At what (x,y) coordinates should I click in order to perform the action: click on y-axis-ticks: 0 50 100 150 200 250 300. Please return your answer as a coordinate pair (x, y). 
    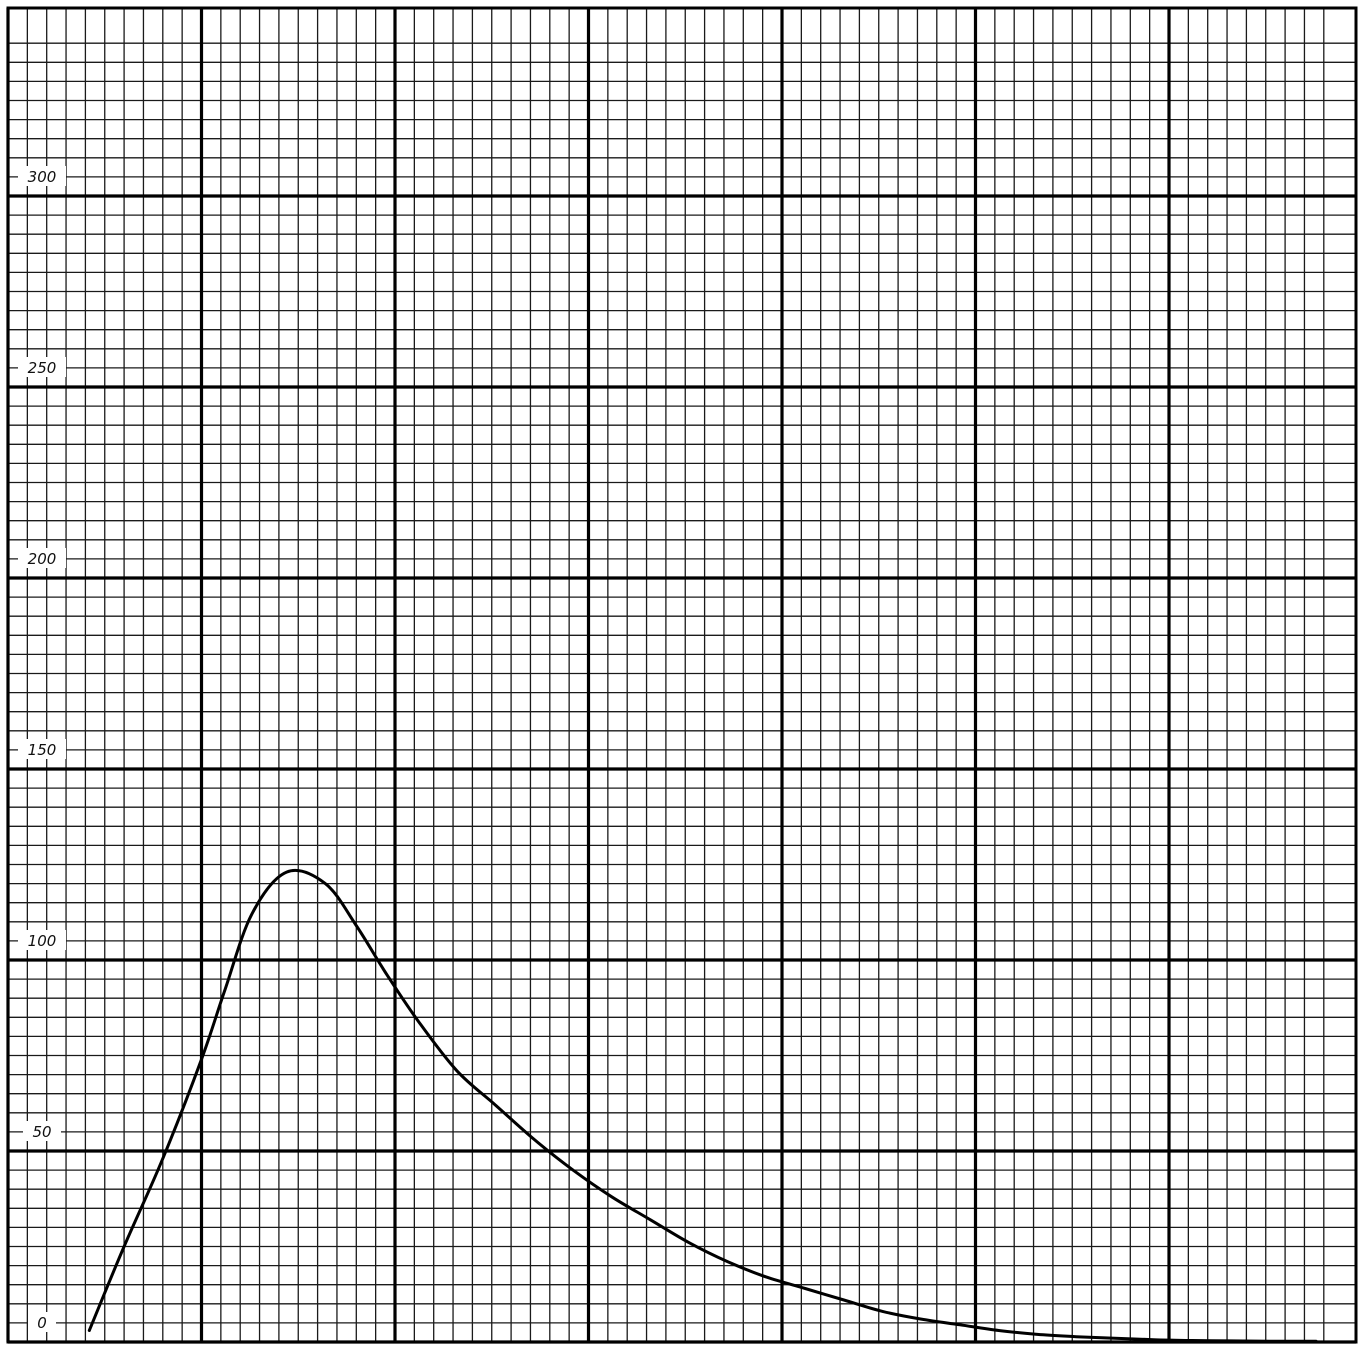
    Looking at the image, I should click on (42, 749).